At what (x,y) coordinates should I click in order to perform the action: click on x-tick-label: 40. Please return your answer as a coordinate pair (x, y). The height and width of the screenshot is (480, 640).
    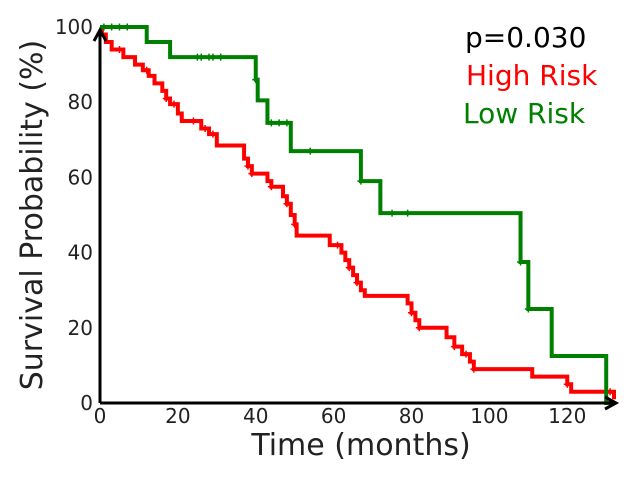
    Looking at the image, I should click on (255, 416).